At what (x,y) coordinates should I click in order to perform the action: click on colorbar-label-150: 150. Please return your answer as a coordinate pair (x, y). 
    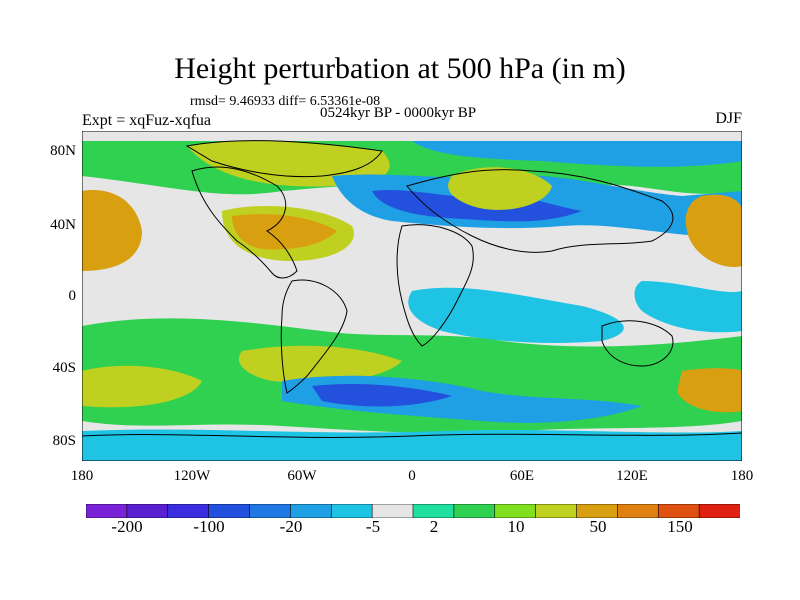
    Looking at the image, I should click on (680, 526).